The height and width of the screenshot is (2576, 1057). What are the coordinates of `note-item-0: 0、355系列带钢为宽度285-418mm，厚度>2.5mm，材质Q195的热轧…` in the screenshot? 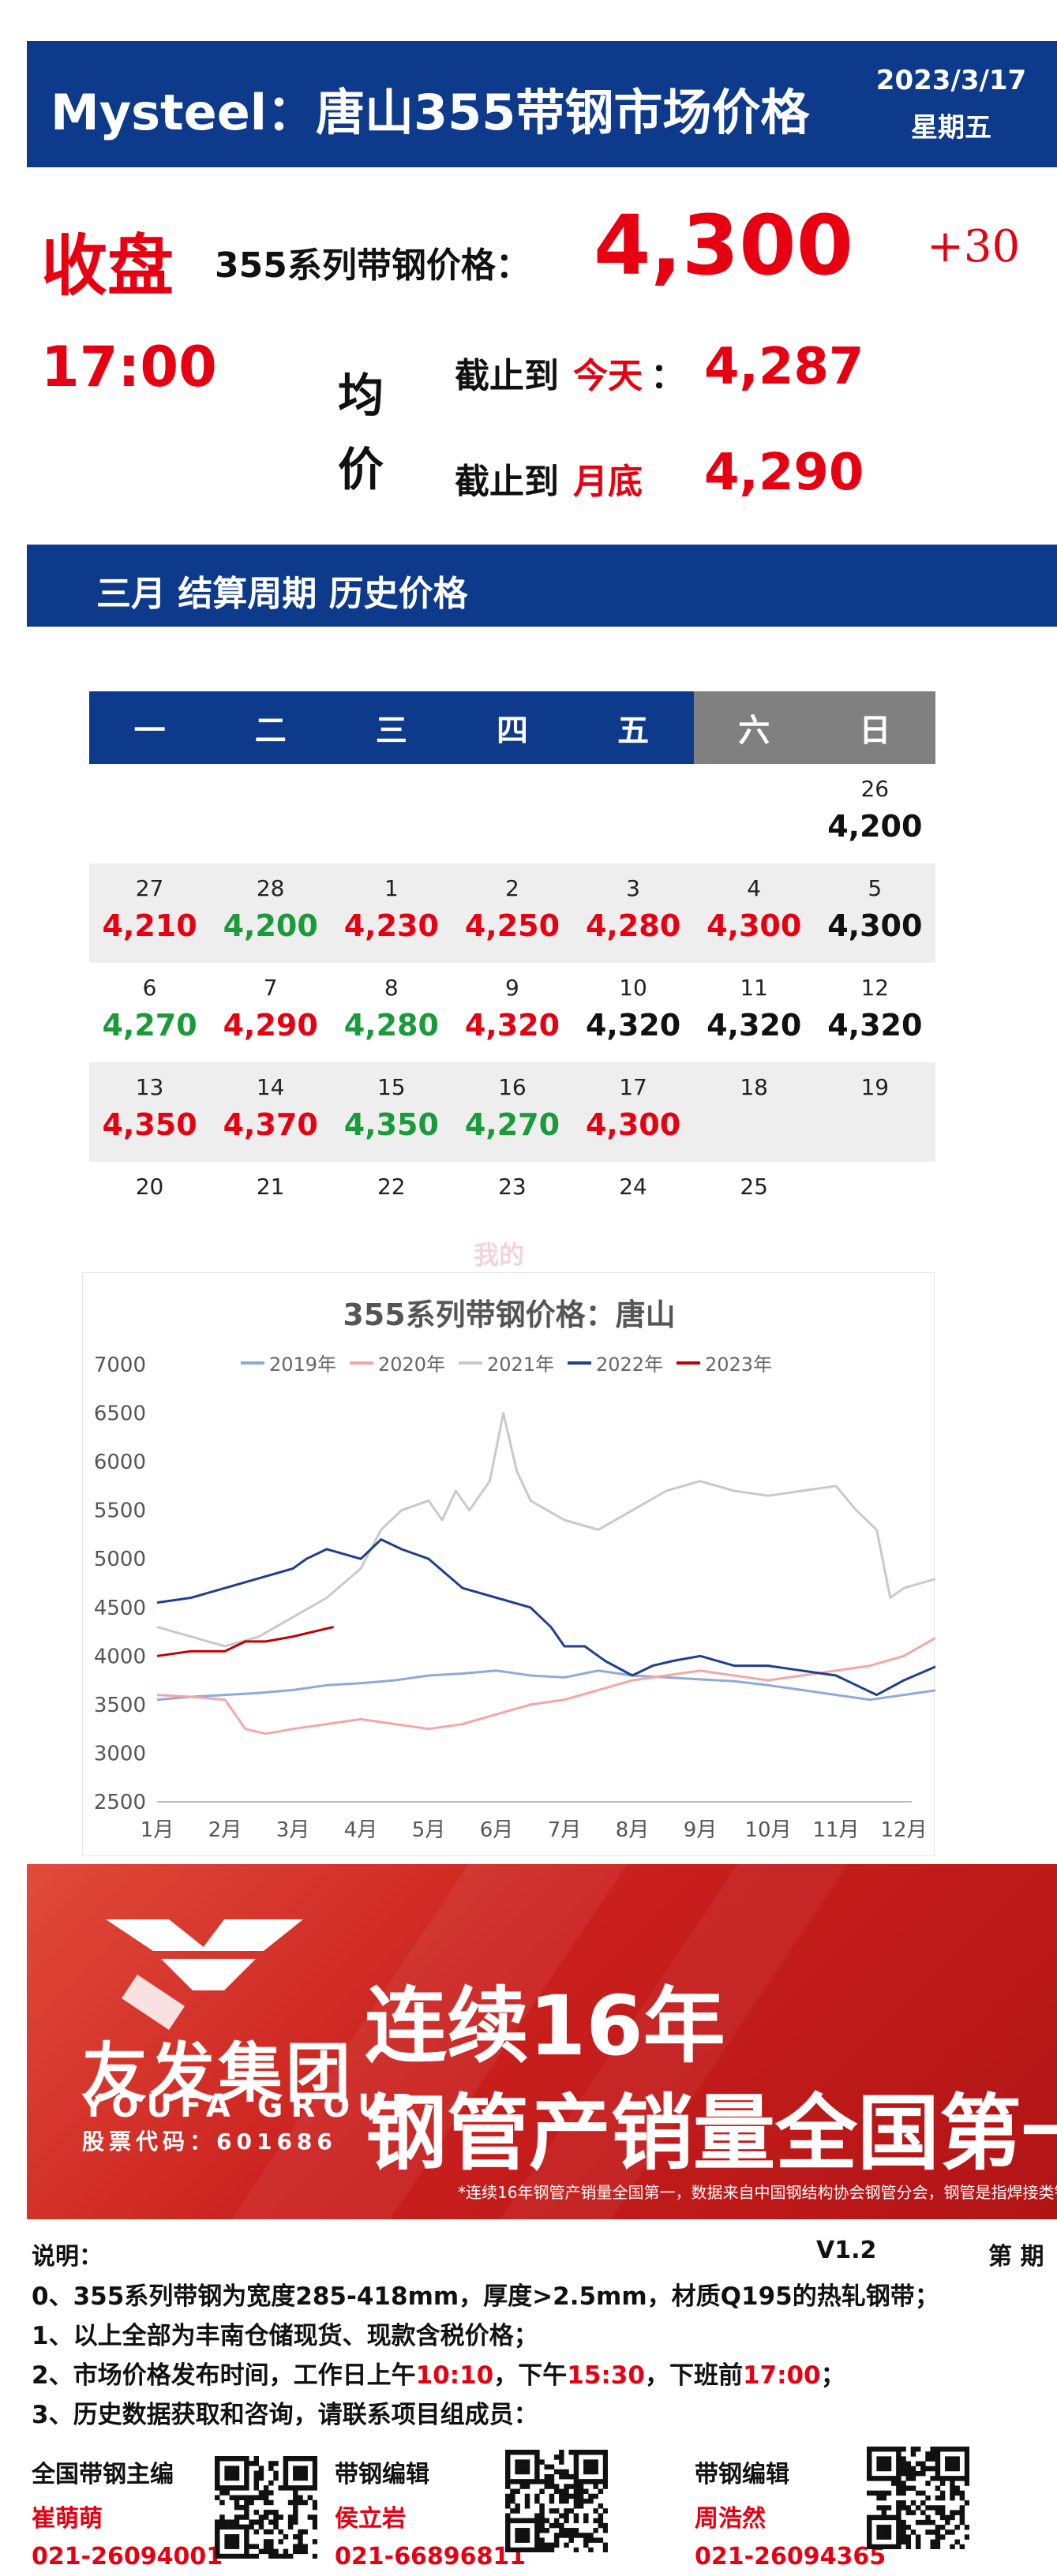 It's located at (485, 2296).